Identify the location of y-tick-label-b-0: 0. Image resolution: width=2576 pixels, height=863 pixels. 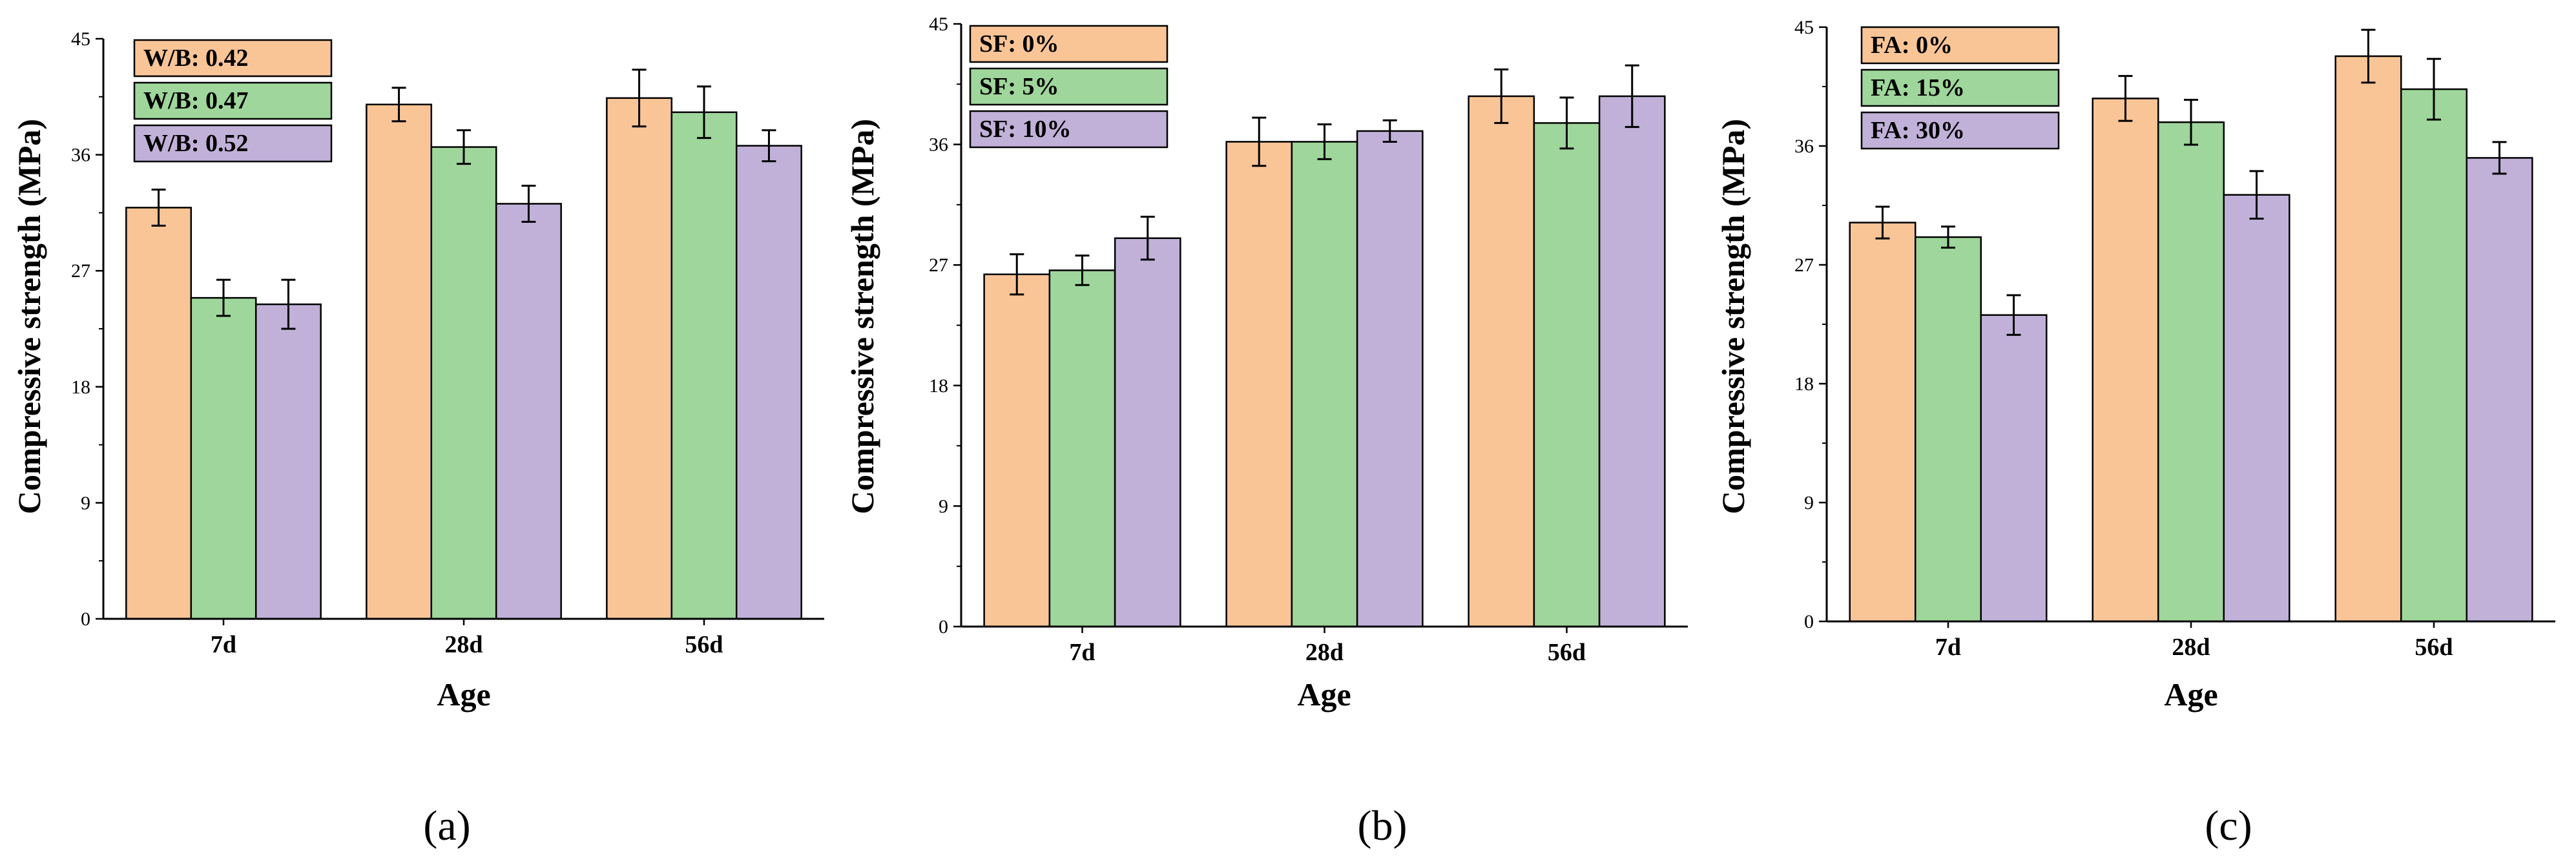
(943, 627).